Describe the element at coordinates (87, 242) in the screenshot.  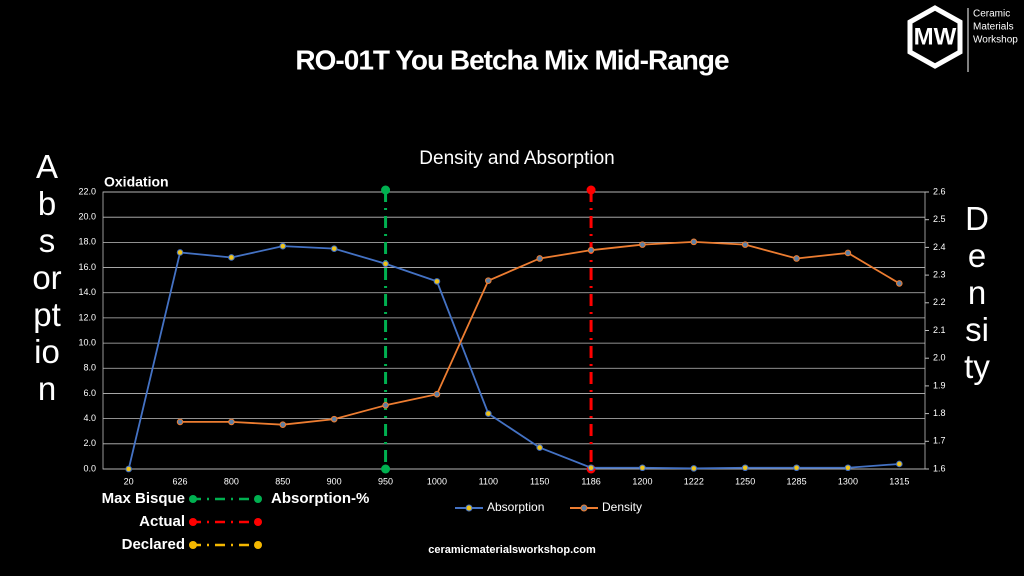
I see `y-tick-label: 18.0` at that location.